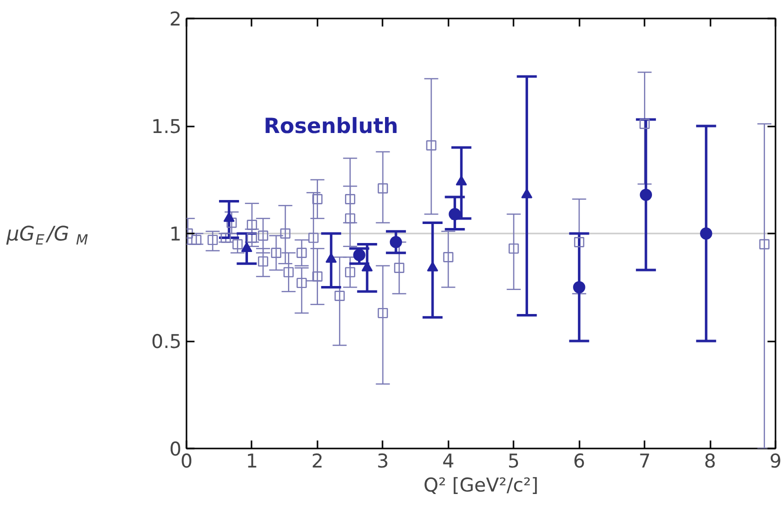  I want to click on x-tick-label: 4, so click(448, 461).